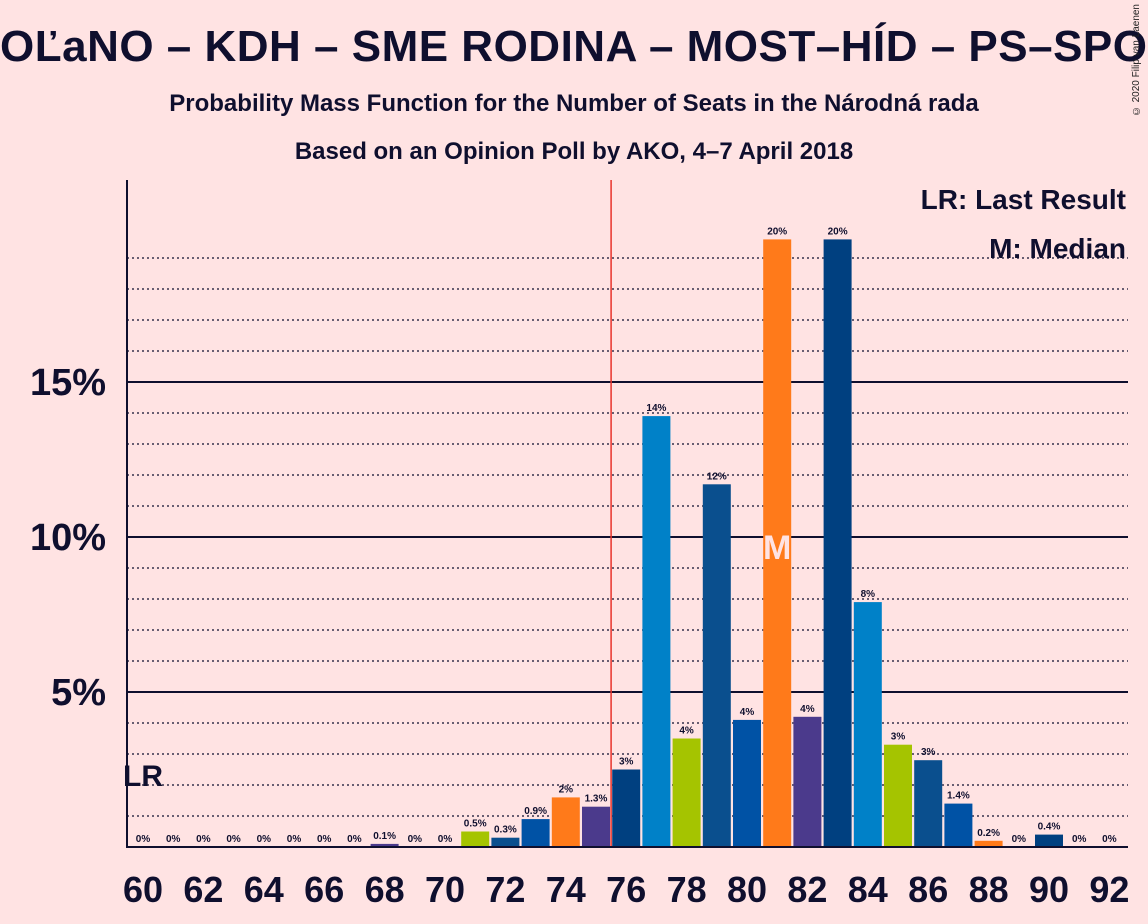  What do you see at coordinates (505, 830) in the screenshot?
I see `bar-value-label: 0.3%` at bounding box center [505, 830].